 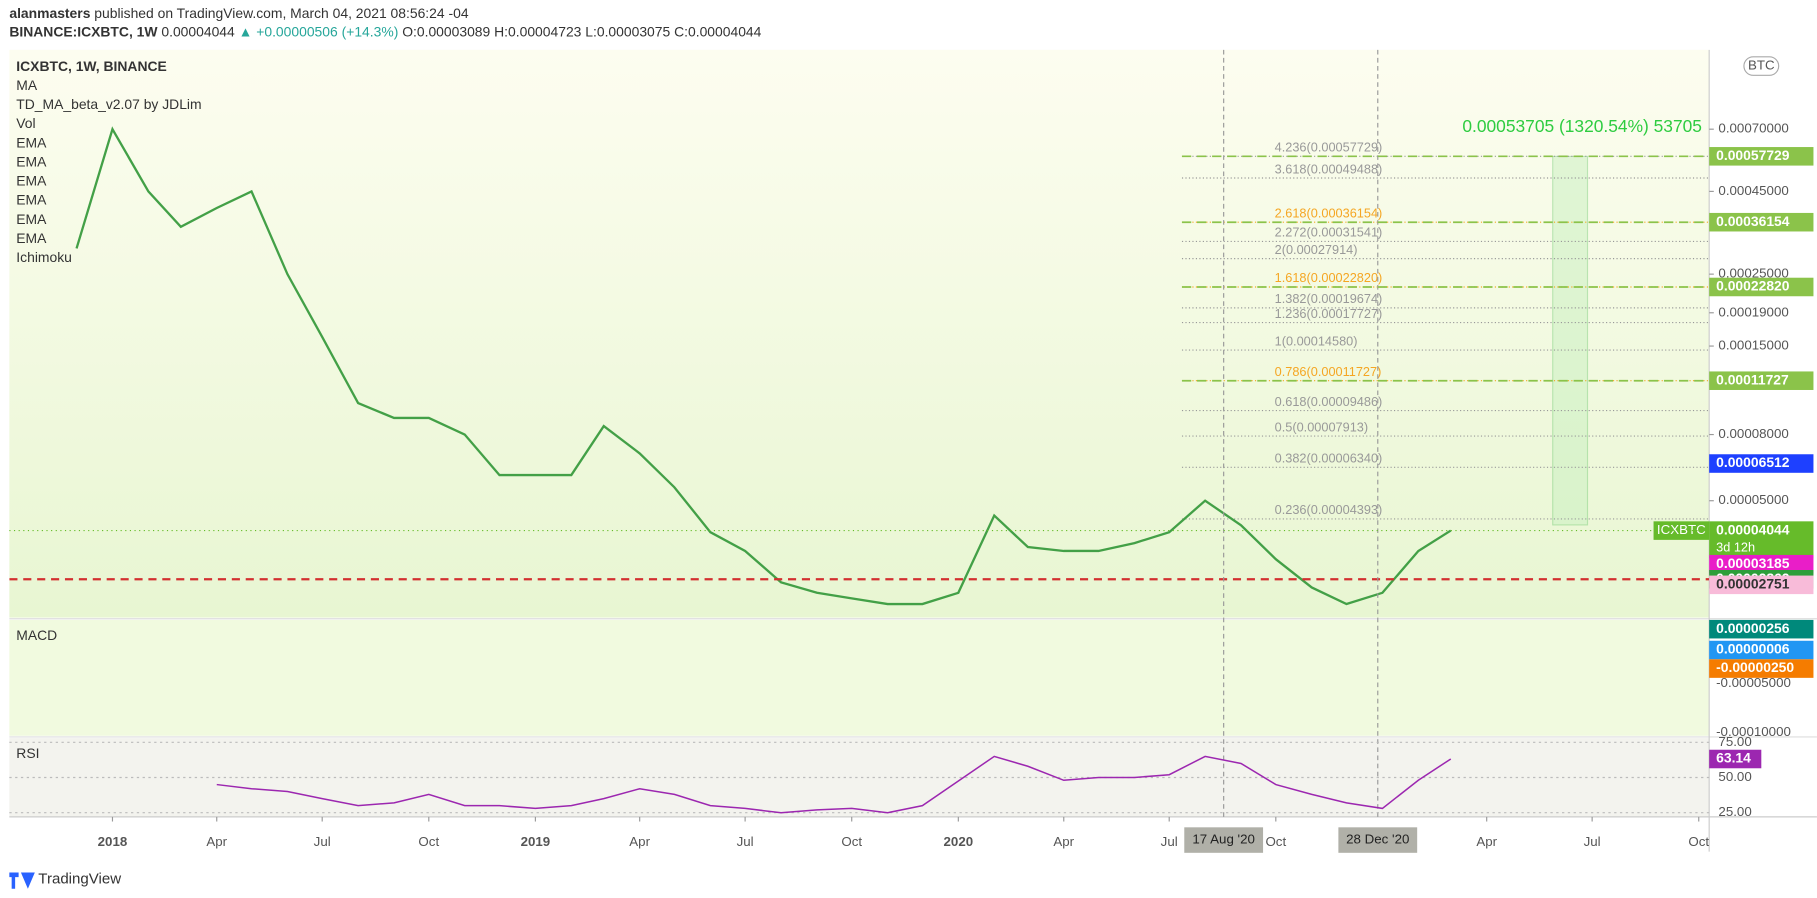 I want to click on fib-label: 1.618(0.00022820), so click(x=1329, y=277).